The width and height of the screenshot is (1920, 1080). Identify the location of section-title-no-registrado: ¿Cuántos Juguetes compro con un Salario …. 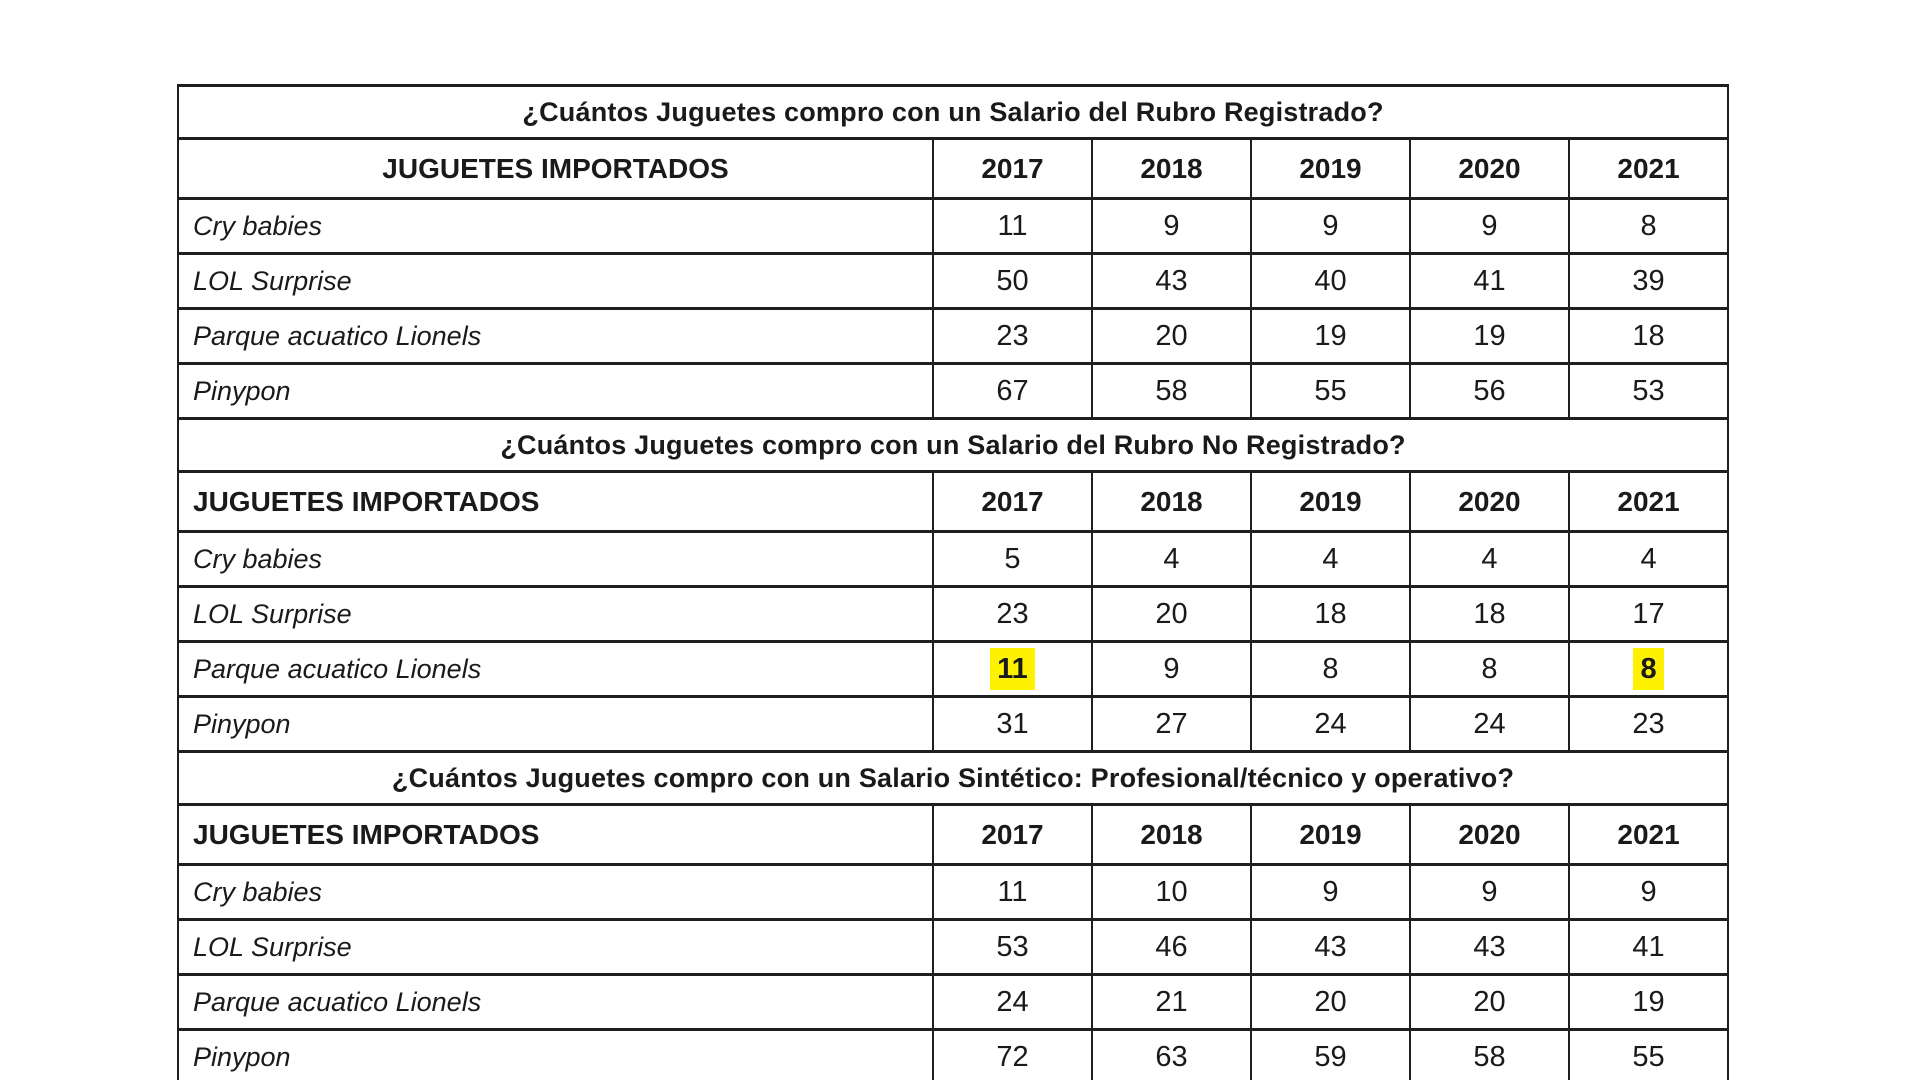
(953, 445).